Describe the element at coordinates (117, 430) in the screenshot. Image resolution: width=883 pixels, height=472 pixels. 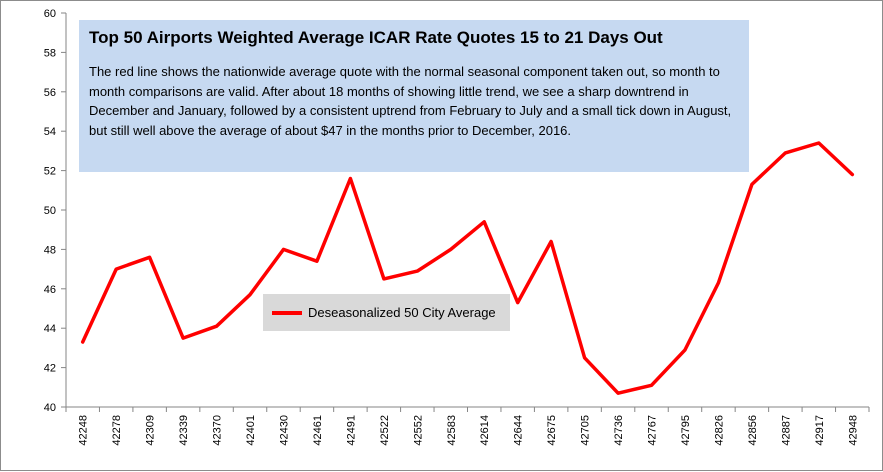
I see `x-tick-label: 42278` at that location.